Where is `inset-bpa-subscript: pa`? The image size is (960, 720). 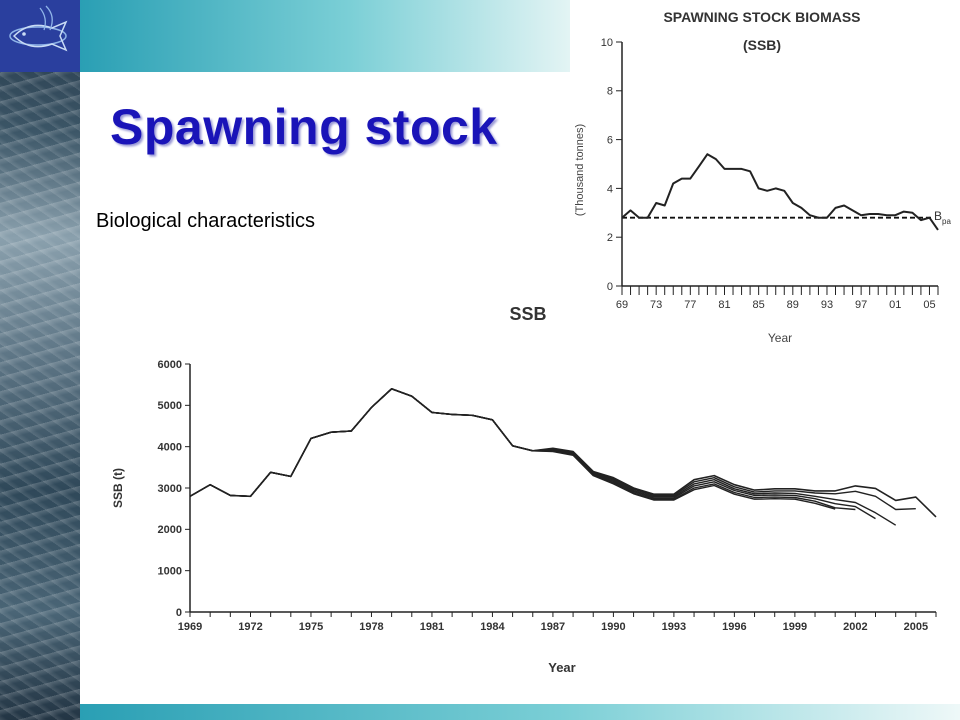
inset-bpa-subscript: pa is located at coordinates (946, 221).